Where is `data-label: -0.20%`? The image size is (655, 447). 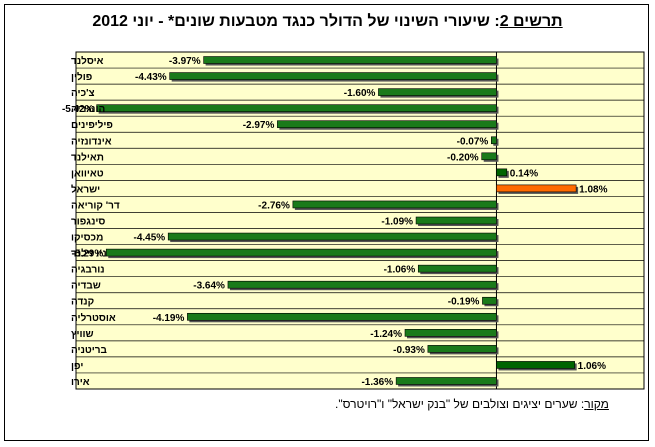 data-label: -0.20% is located at coordinates (463, 157).